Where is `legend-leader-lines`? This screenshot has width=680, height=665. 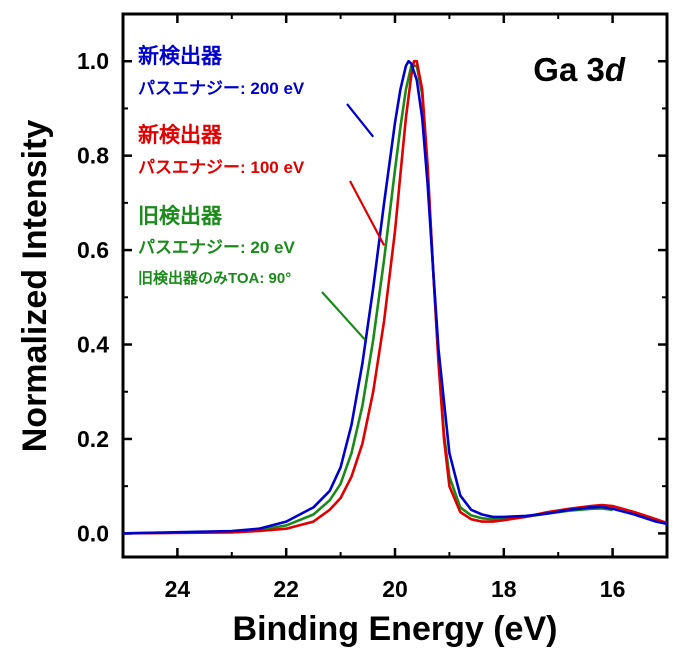 legend-leader-lines is located at coordinates (353, 222).